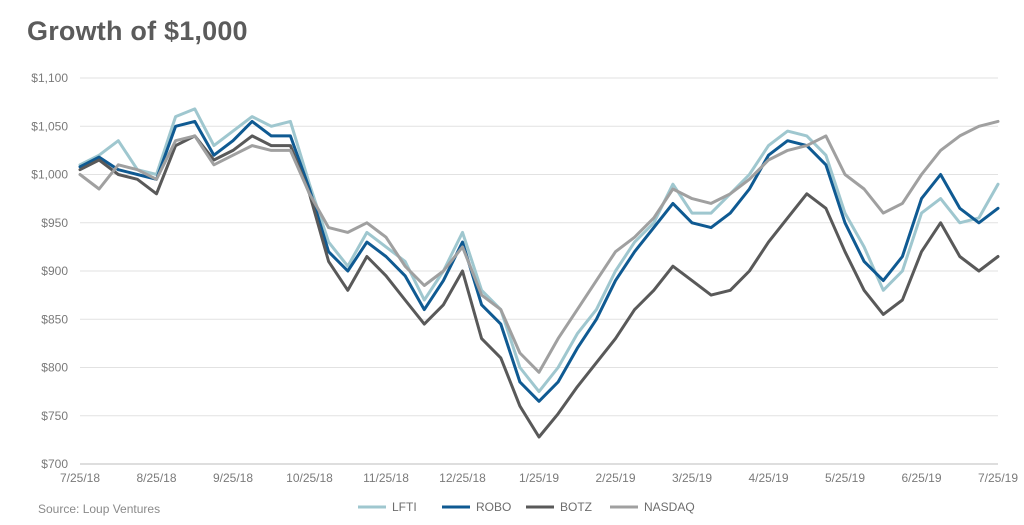  What do you see at coordinates (54, 368) in the screenshot?
I see `y-tick-label: $800` at bounding box center [54, 368].